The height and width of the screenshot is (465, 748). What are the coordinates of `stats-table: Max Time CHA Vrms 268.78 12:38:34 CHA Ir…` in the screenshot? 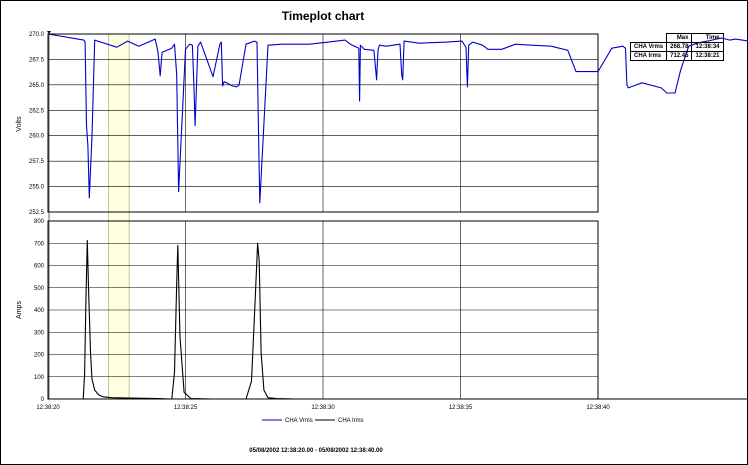 It's located at (676, 47).